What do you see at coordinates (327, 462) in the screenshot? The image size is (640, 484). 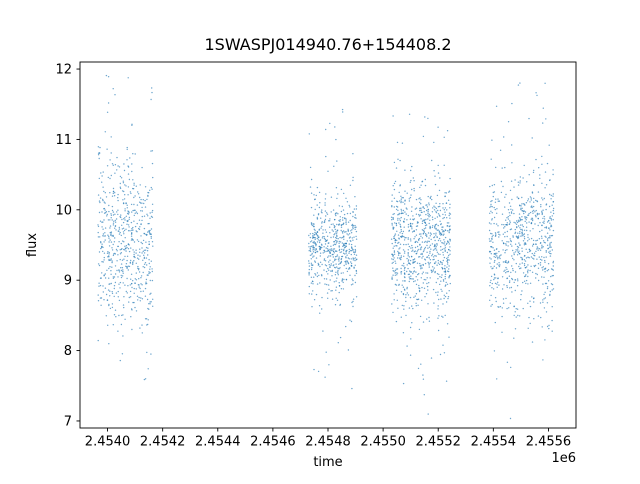 I see `x-axis-label: time` at bounding box center [327, 462].